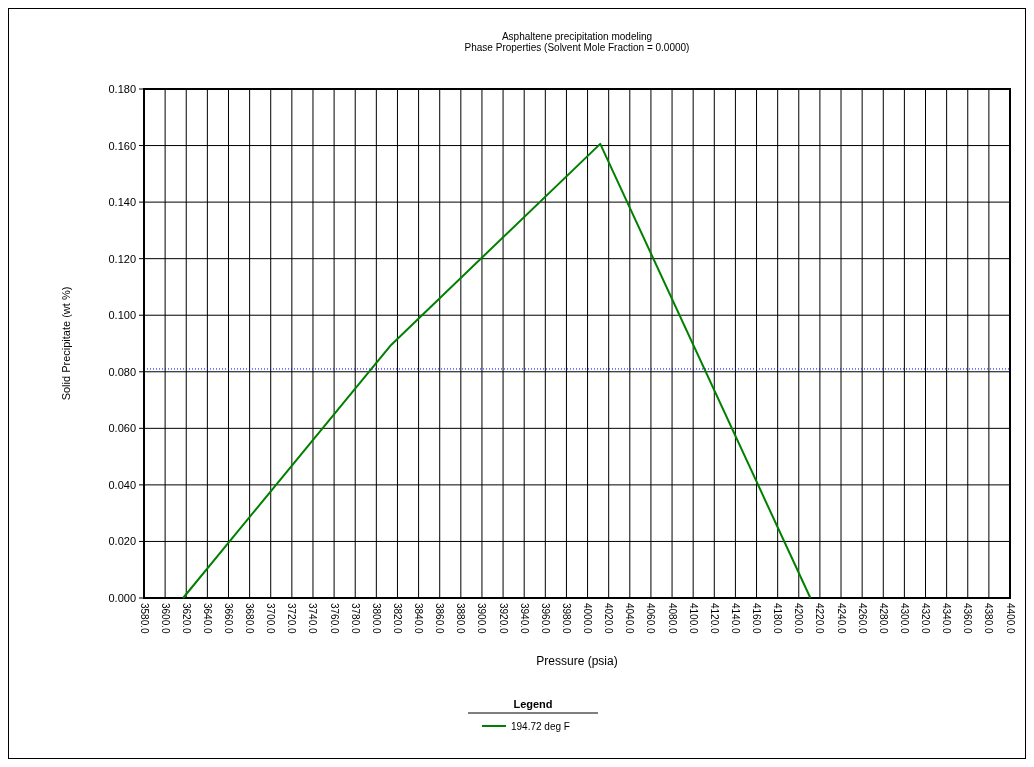  Describe the element at coordinates (334, 619) in the screenshot. I see `x-tick-label: 3760.0` at that location.